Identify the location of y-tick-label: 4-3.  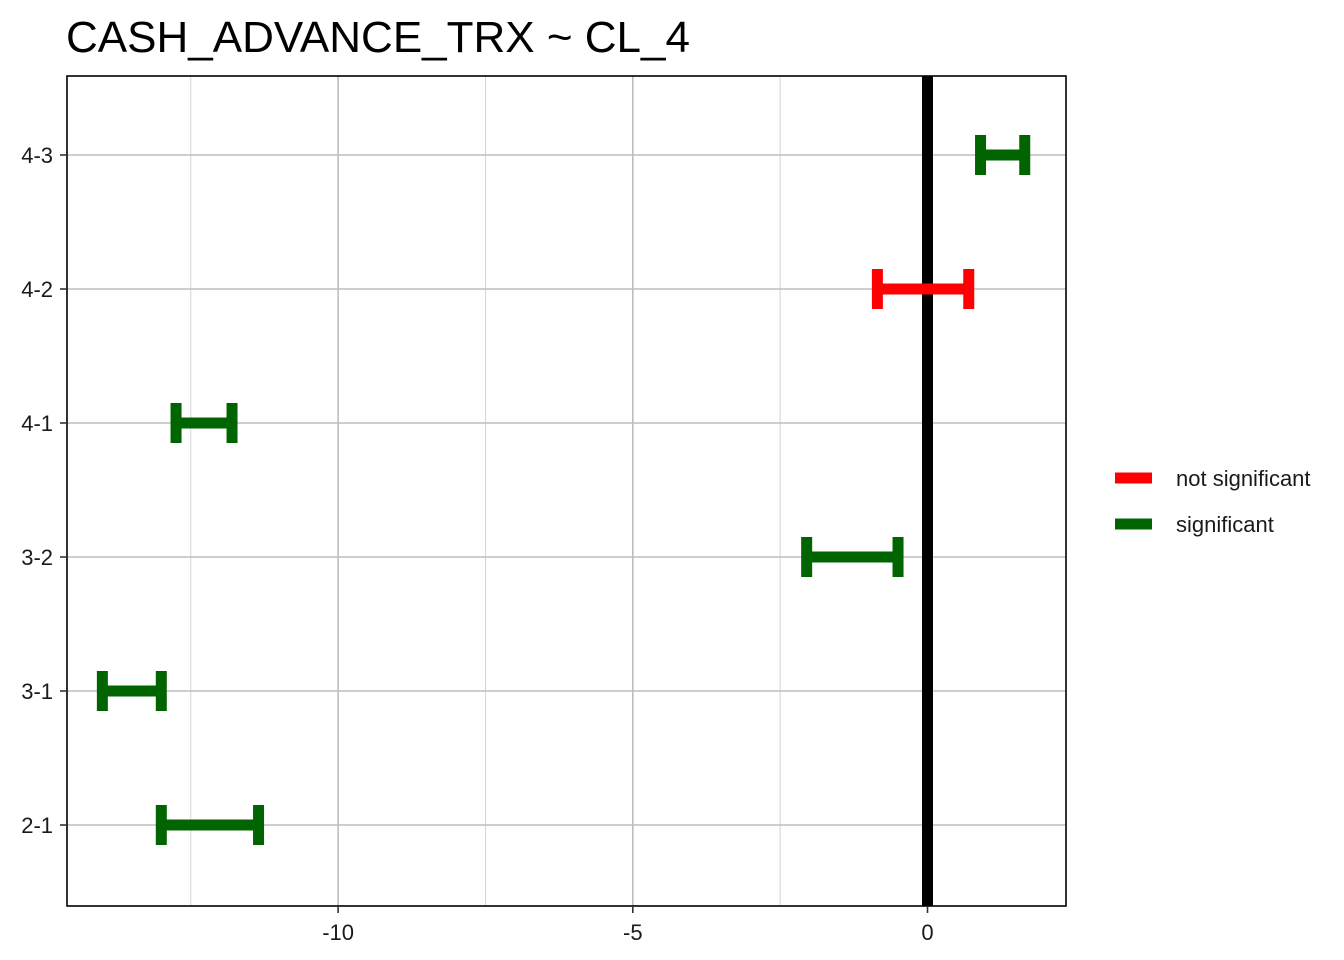
(37, 155).